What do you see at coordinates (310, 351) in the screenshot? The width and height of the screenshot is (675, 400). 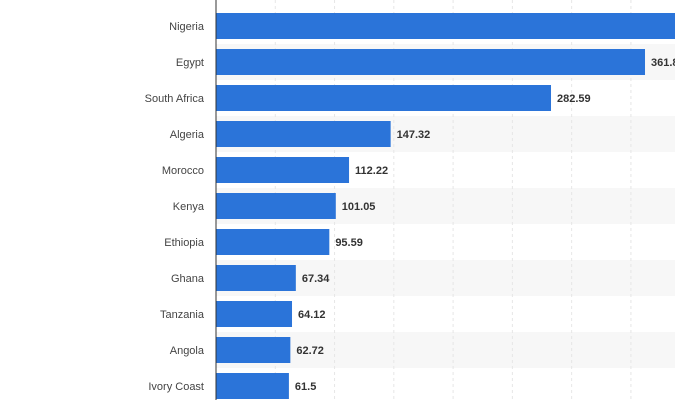 I see `value-label: 62.72` at bounding box center [310, 351].